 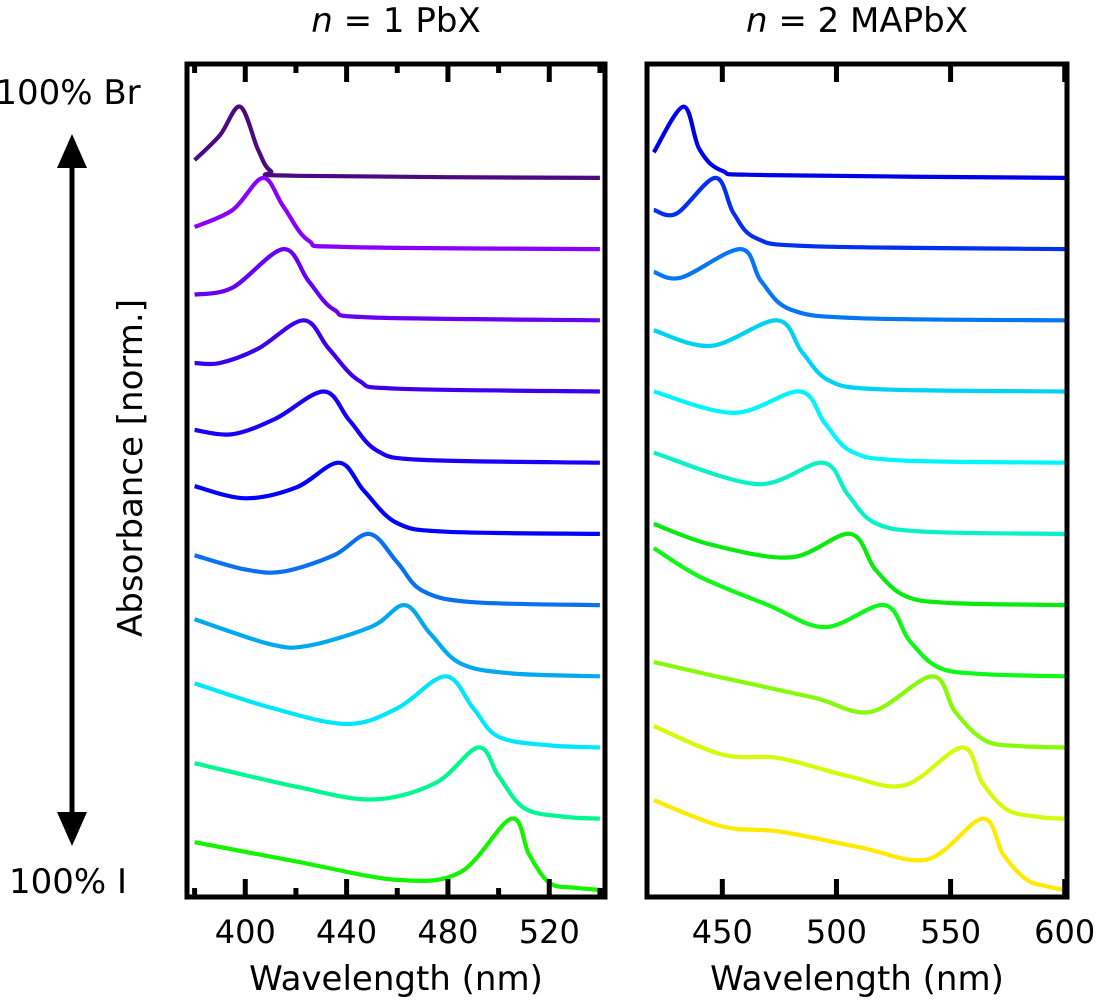 What do you see at coordinates (950, 932) in the screenshot?
I see `x-tick-label: 550` at bounding box center [950, 932].